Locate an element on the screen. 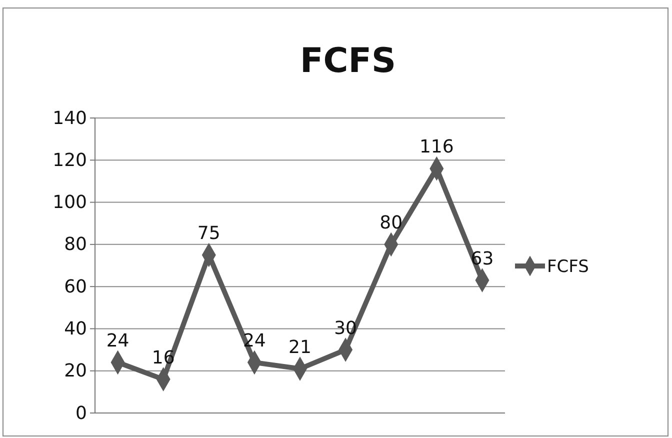 This screenshot has width=672, height=438. y-tick-label: 140 is located at coordinates (69, 118).